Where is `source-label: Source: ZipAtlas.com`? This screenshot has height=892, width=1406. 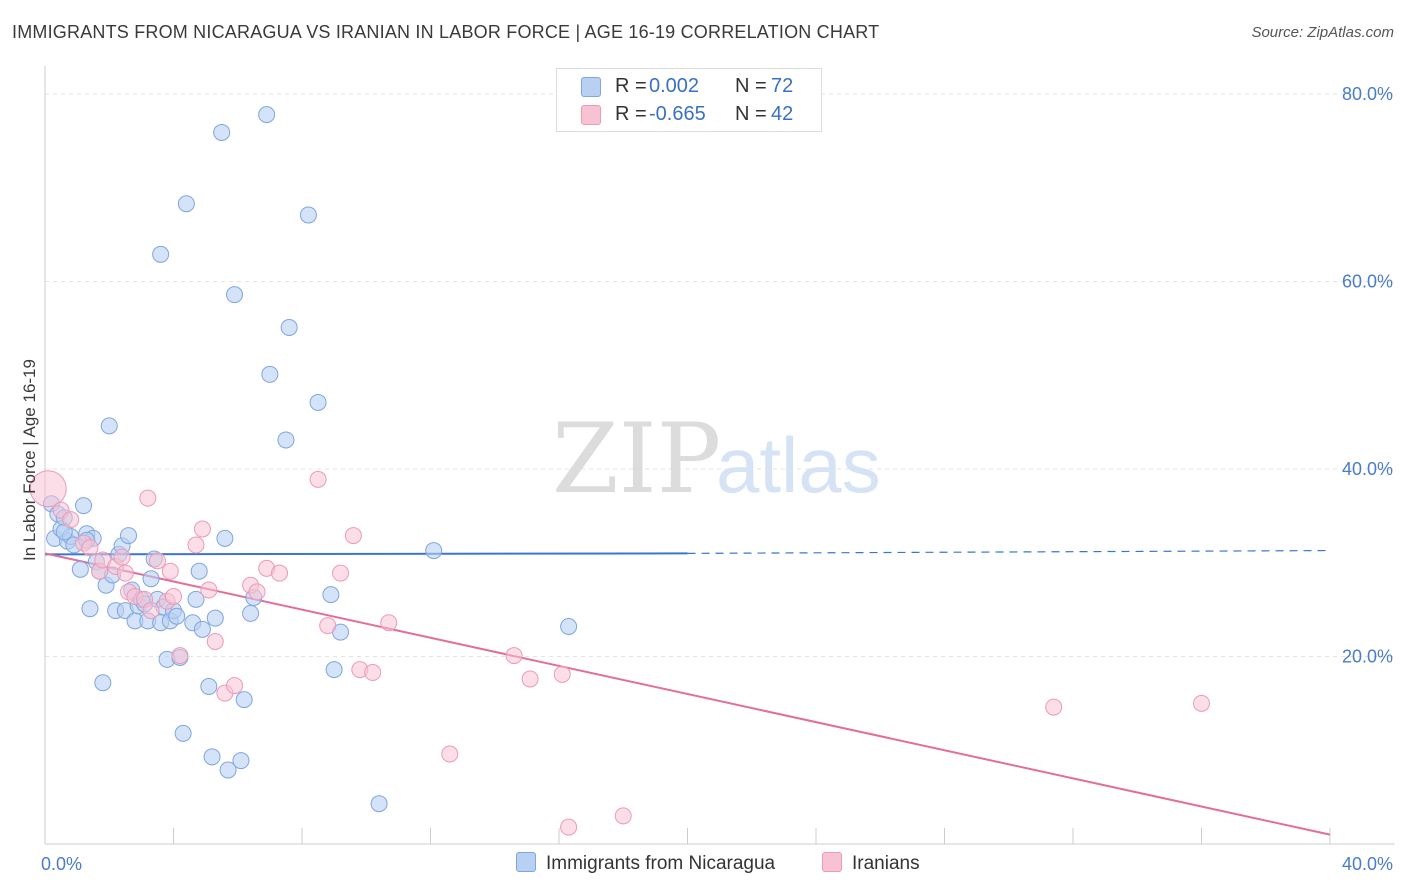 source-label: Source: ZipAtlas.com is located at coordinates (1322, 32).